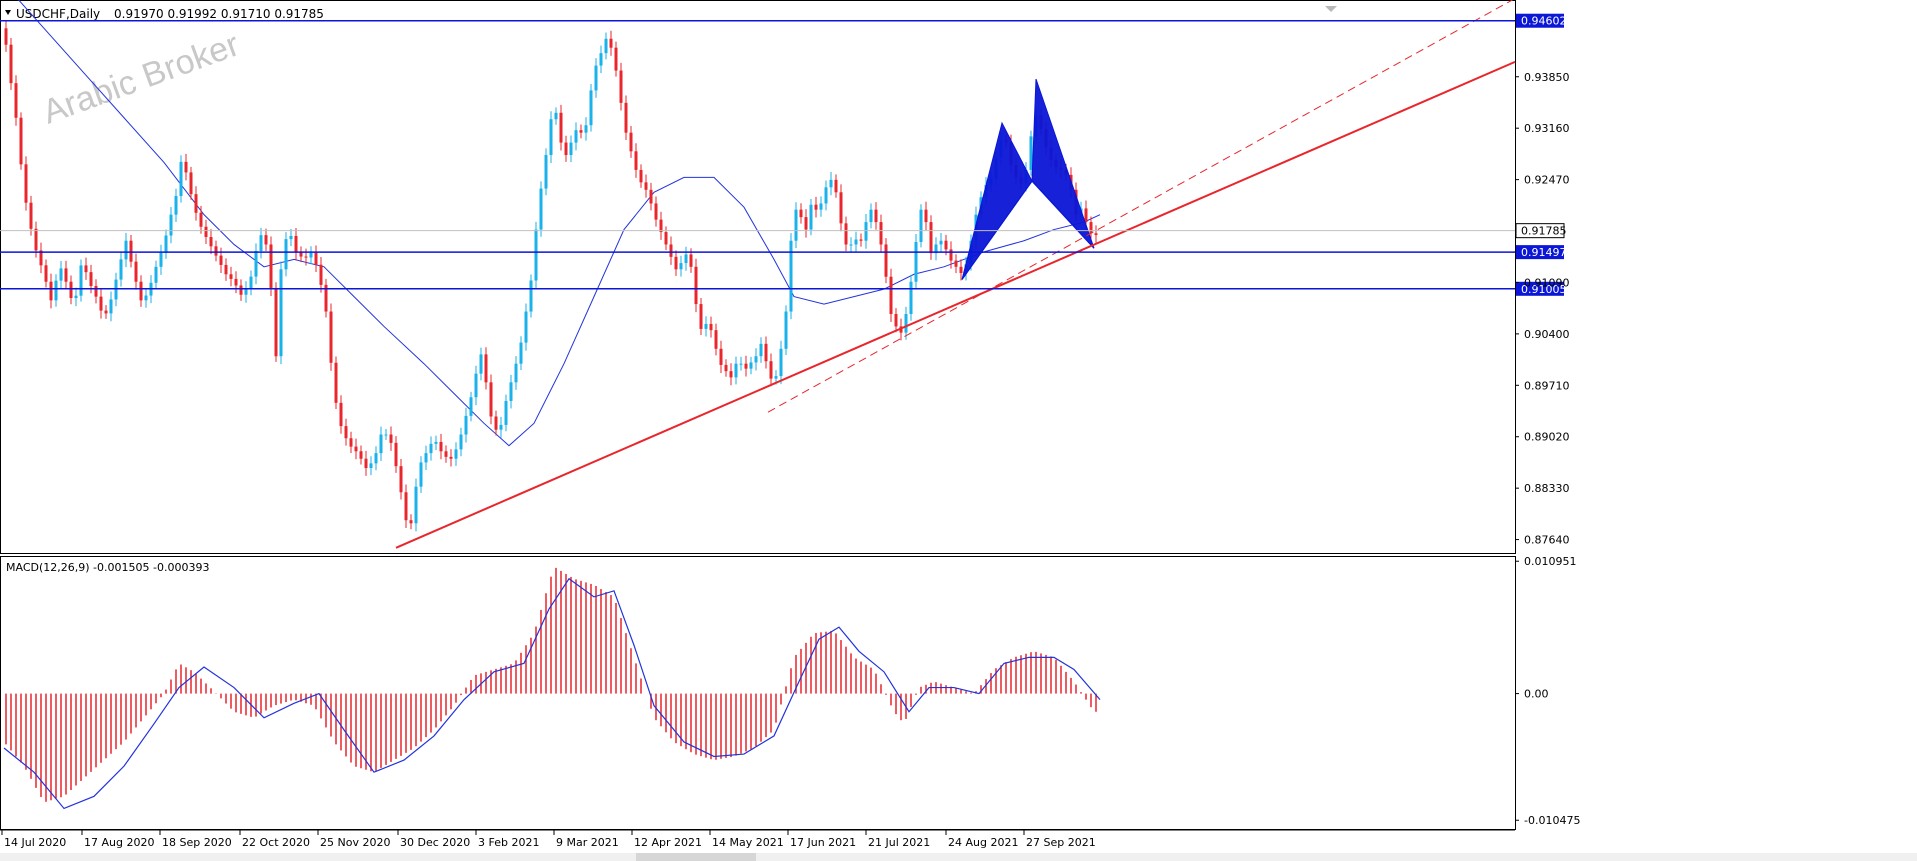  What do you see at coordinates (1547, 180) in the screenshot?
I see `price-tick-label: 0.92470` at bounding box center [1547, 180].